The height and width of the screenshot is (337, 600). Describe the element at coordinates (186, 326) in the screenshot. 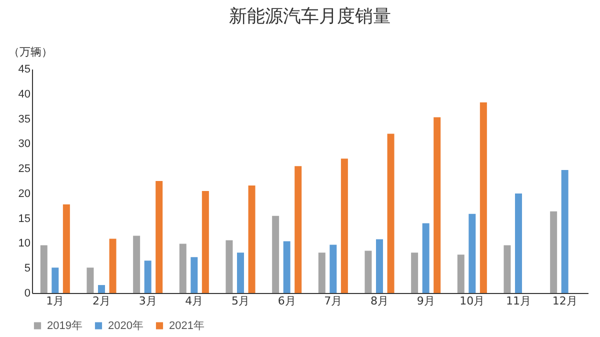

I see `legend-label: 2021年` at that location.